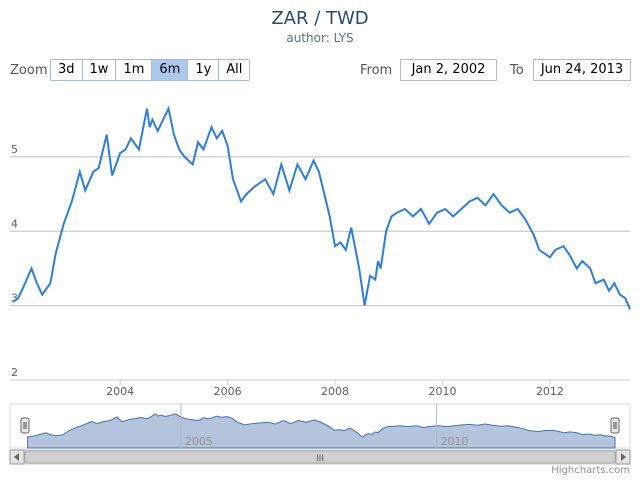  I want to click on scrollbar: III, so click(320, 457).